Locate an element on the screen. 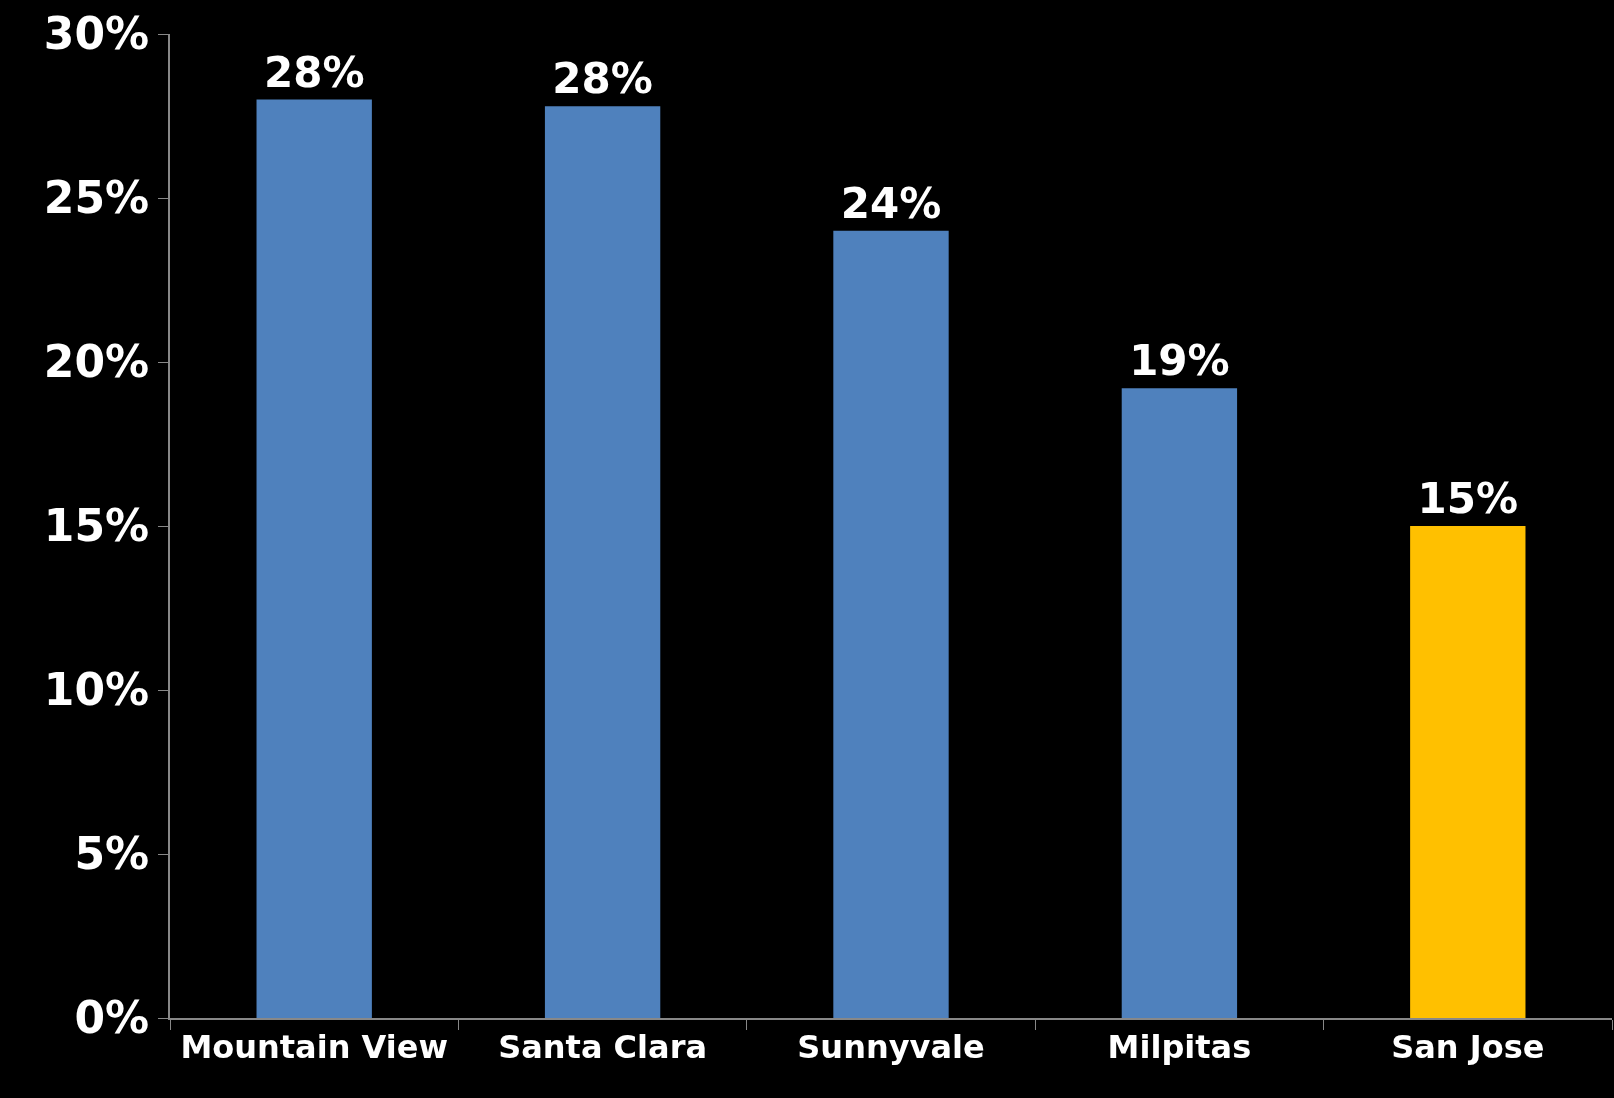 The height and width of the screenshot is (1098, 1614). y-tick-label: 20% is located at coordinates (96, 362).